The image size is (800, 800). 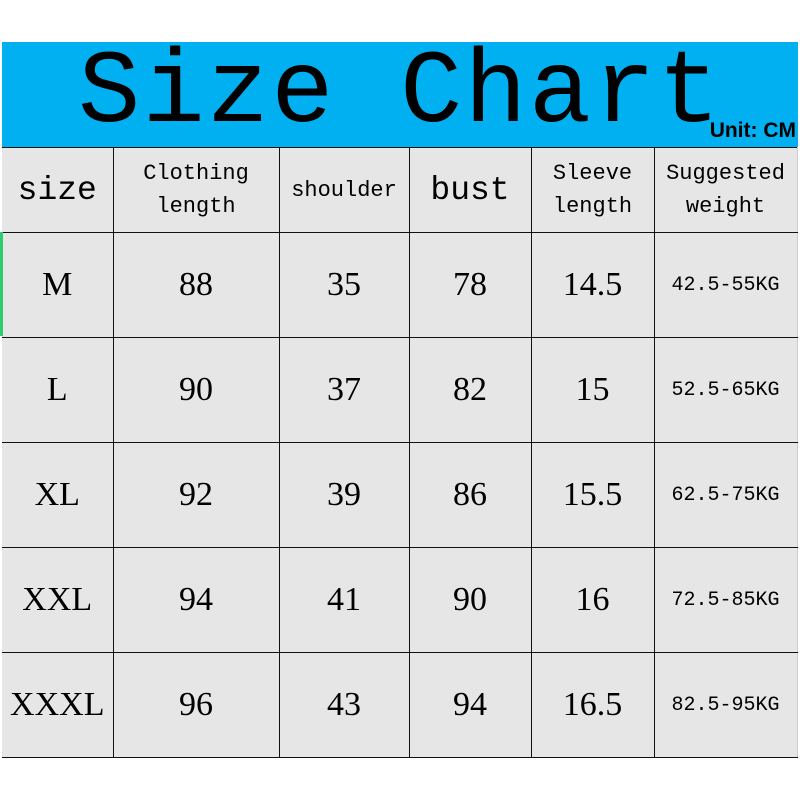 What do you see at coordinates (592, 495) in the screenshot?
I see `cell-sleeve-length: 15.5` at bounding box center [592, 495].